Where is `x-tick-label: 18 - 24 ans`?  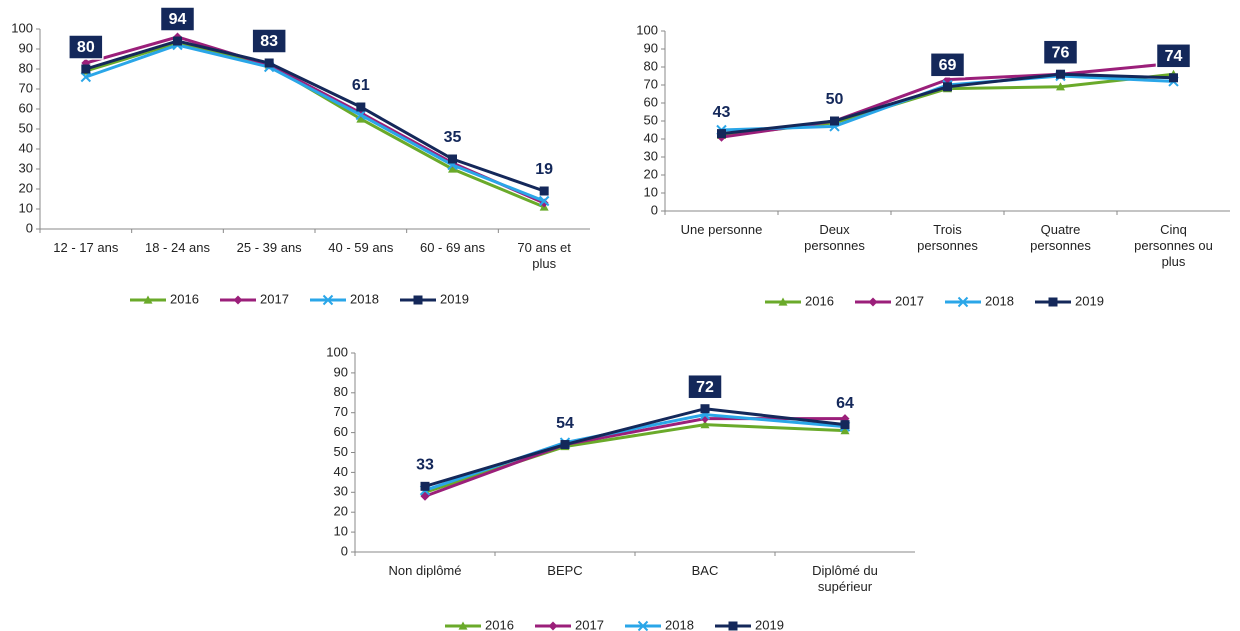 x-tick-label: 18 - 24 ans is located at coordinates (178, 247).